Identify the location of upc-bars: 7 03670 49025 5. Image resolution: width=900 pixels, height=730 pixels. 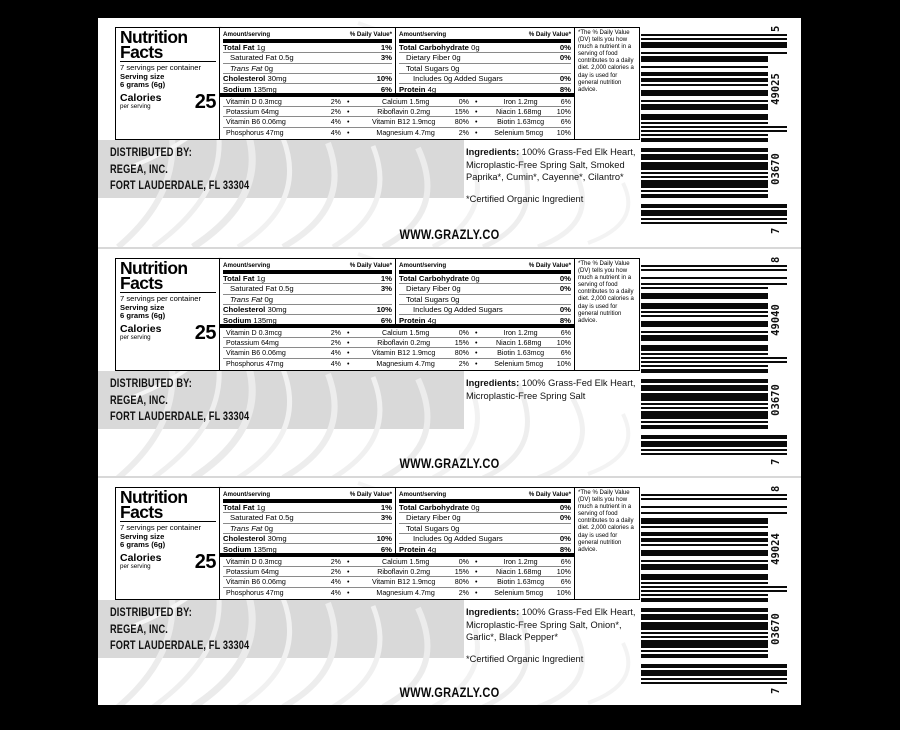
(716, 129).